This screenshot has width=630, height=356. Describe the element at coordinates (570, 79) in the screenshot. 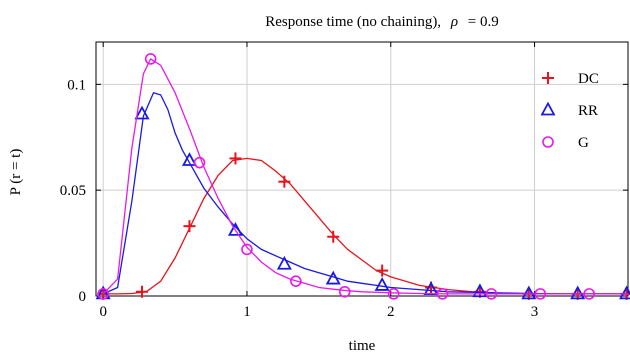

I see `legend-item-dc: DC` at that location.